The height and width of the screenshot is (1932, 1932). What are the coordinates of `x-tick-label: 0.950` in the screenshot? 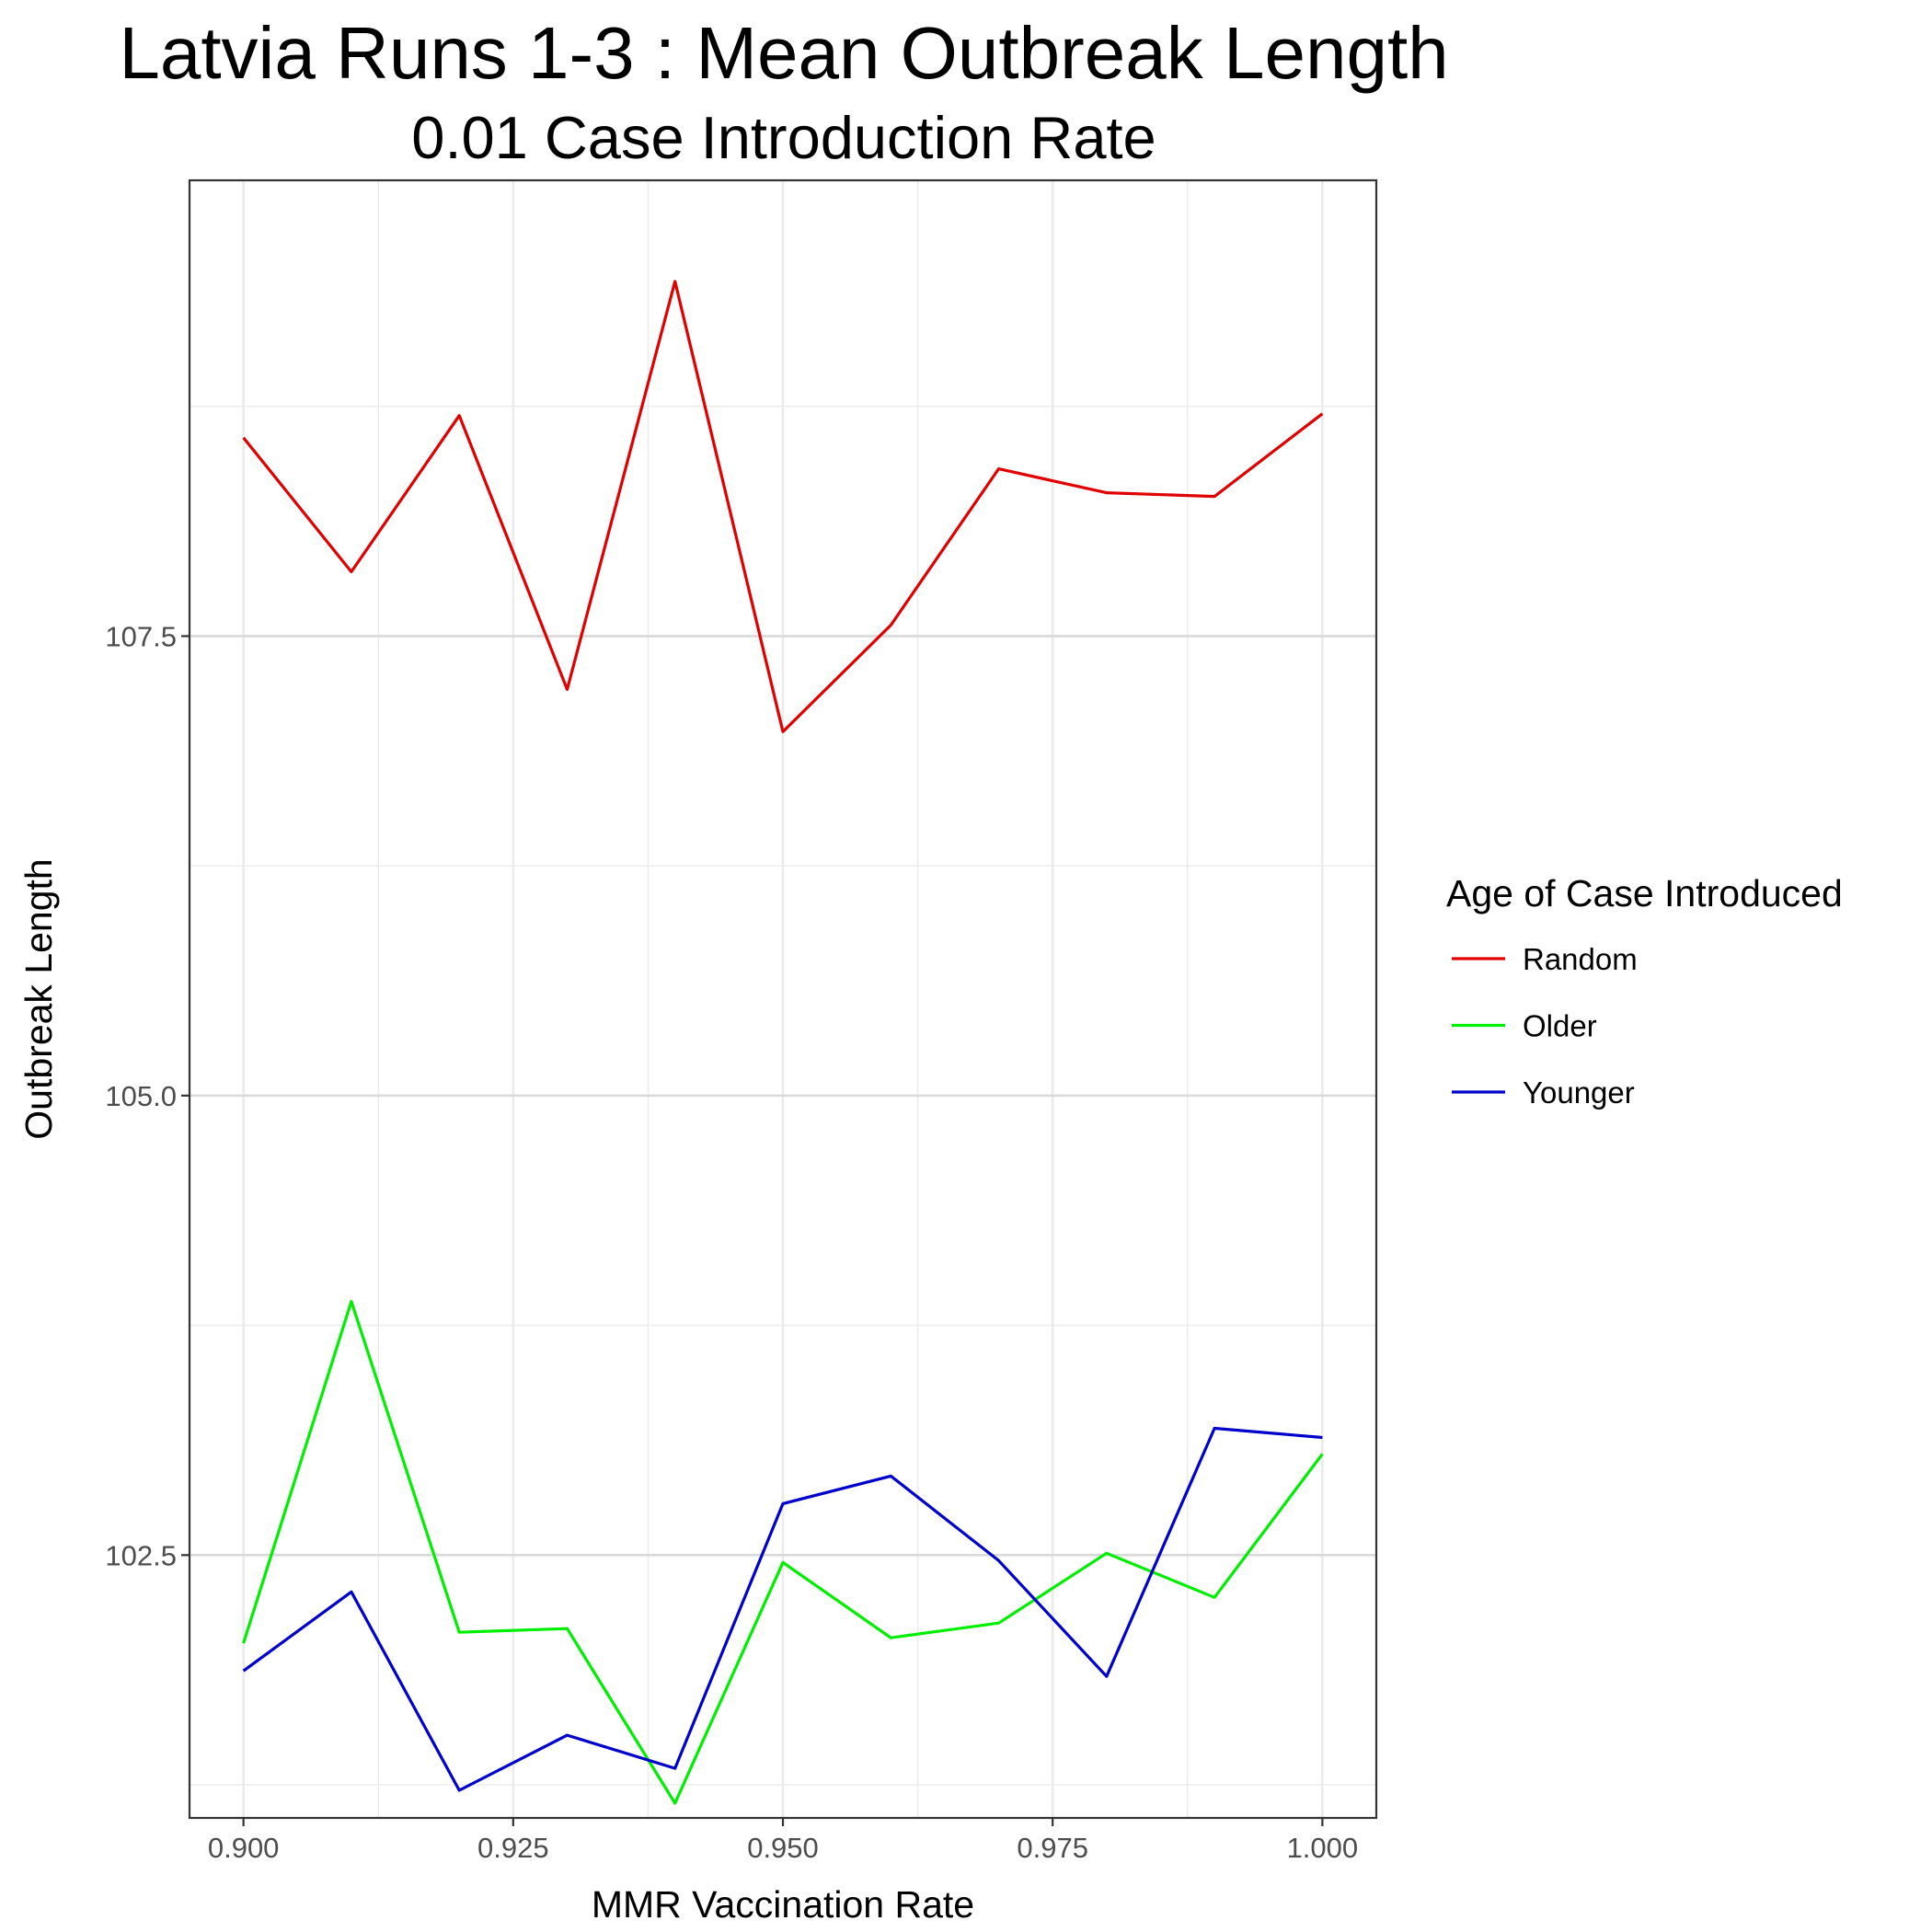 It's located at (783, 1848).